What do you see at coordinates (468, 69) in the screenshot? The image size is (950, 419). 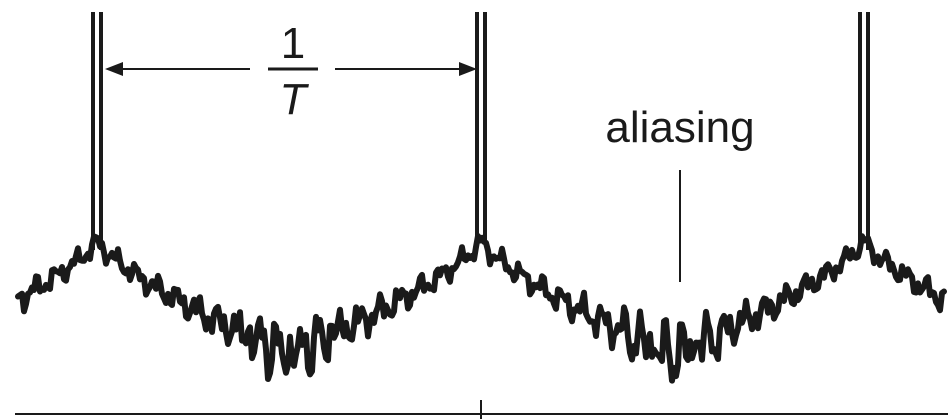 I see `period-arrowhead-right` at bounding box center [468, 69].